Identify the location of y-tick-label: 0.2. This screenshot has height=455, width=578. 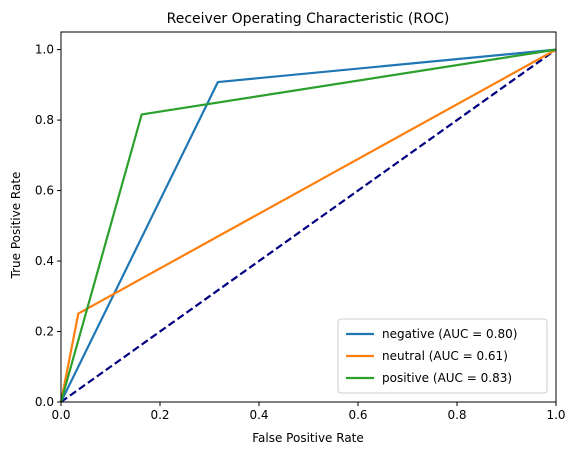
(44, 332).